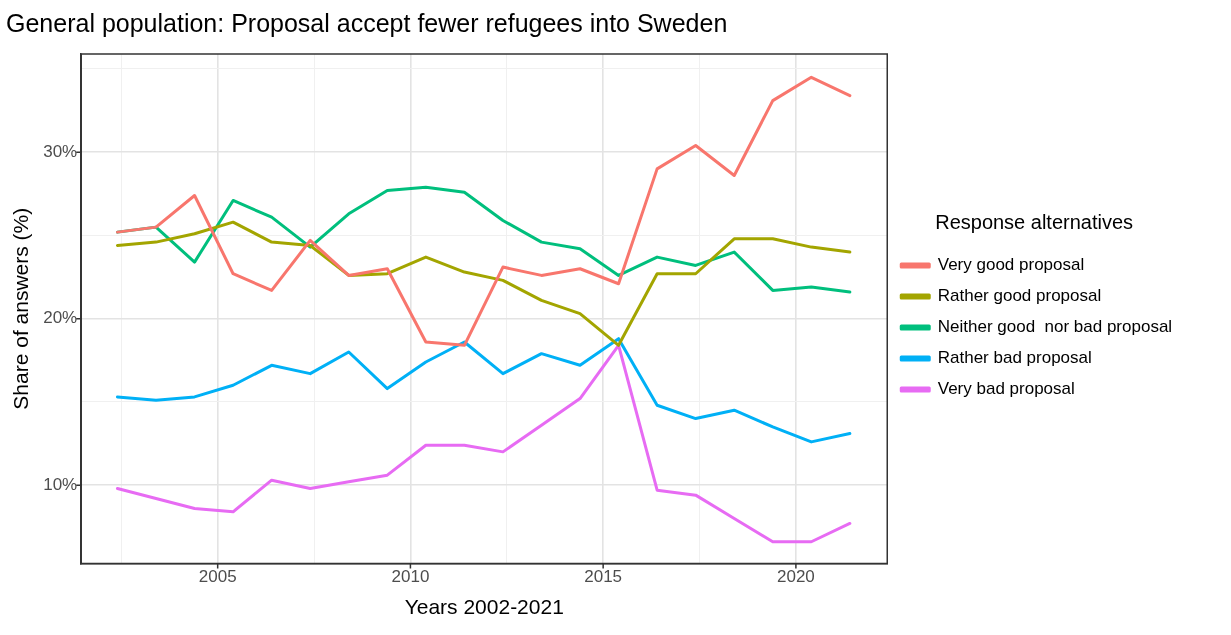  What do you see at coordinates (217, 577) in the screenshot?
I see `x-tick-label: 2005` at bounding box center [217, 577].